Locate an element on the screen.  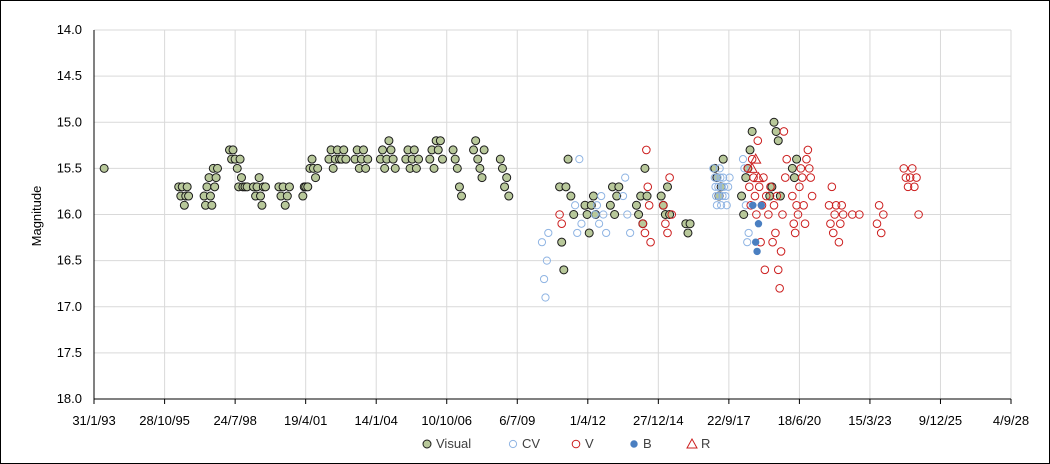
legend-label-b: B is located at coordinates (647, 443).